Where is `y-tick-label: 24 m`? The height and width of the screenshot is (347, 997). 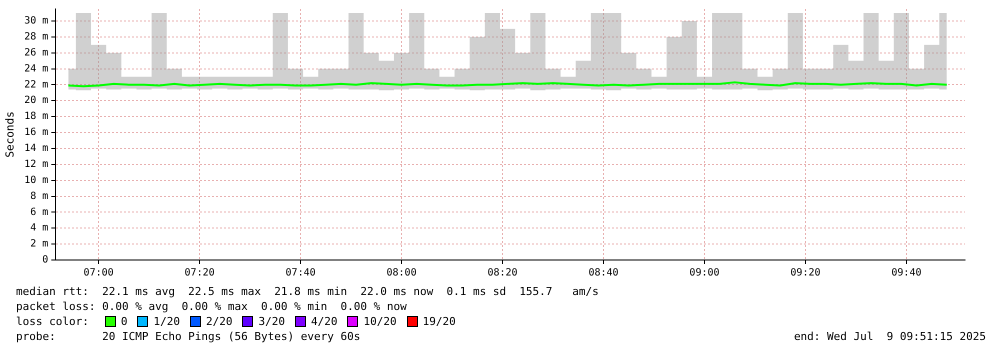
y-tick-label: 24 m is located at coordinates (36, 68).